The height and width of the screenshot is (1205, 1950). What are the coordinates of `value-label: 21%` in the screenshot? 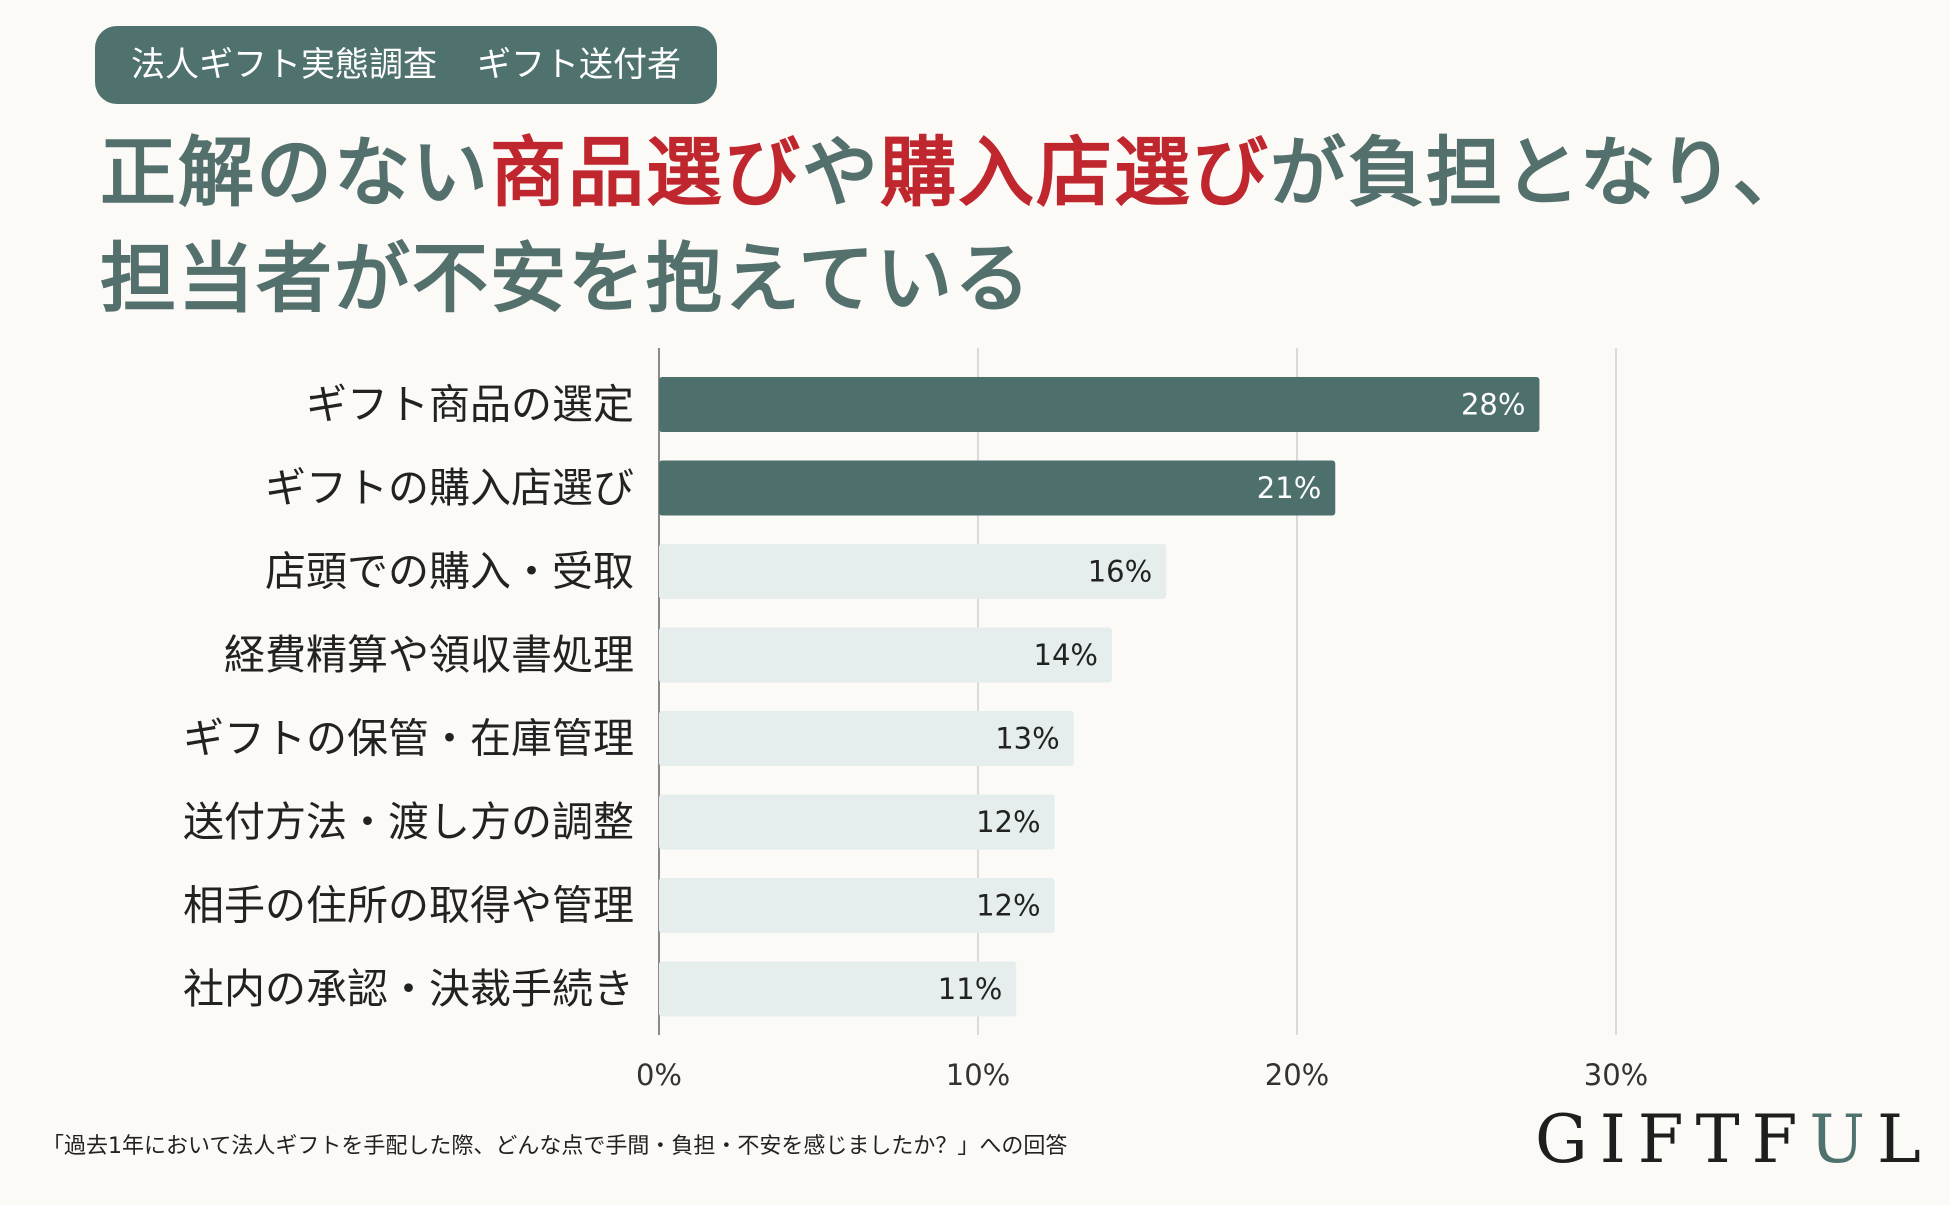 It's located at (1289, 488).